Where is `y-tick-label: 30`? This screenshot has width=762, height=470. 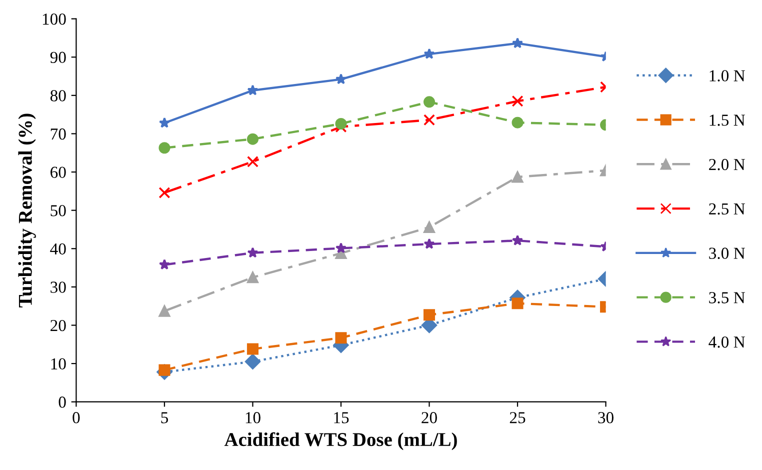
y-tick-label: 30 is located at coordinates (58, 287).